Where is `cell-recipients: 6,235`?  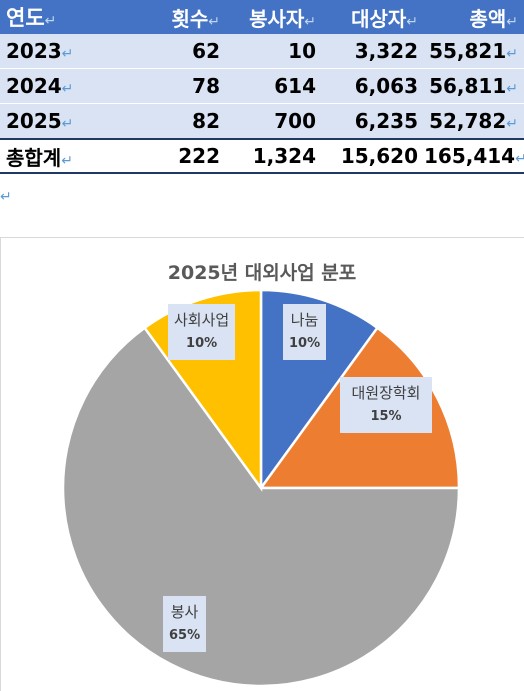
cell-recipients: 6,235 is located at coordinates (373, 121).